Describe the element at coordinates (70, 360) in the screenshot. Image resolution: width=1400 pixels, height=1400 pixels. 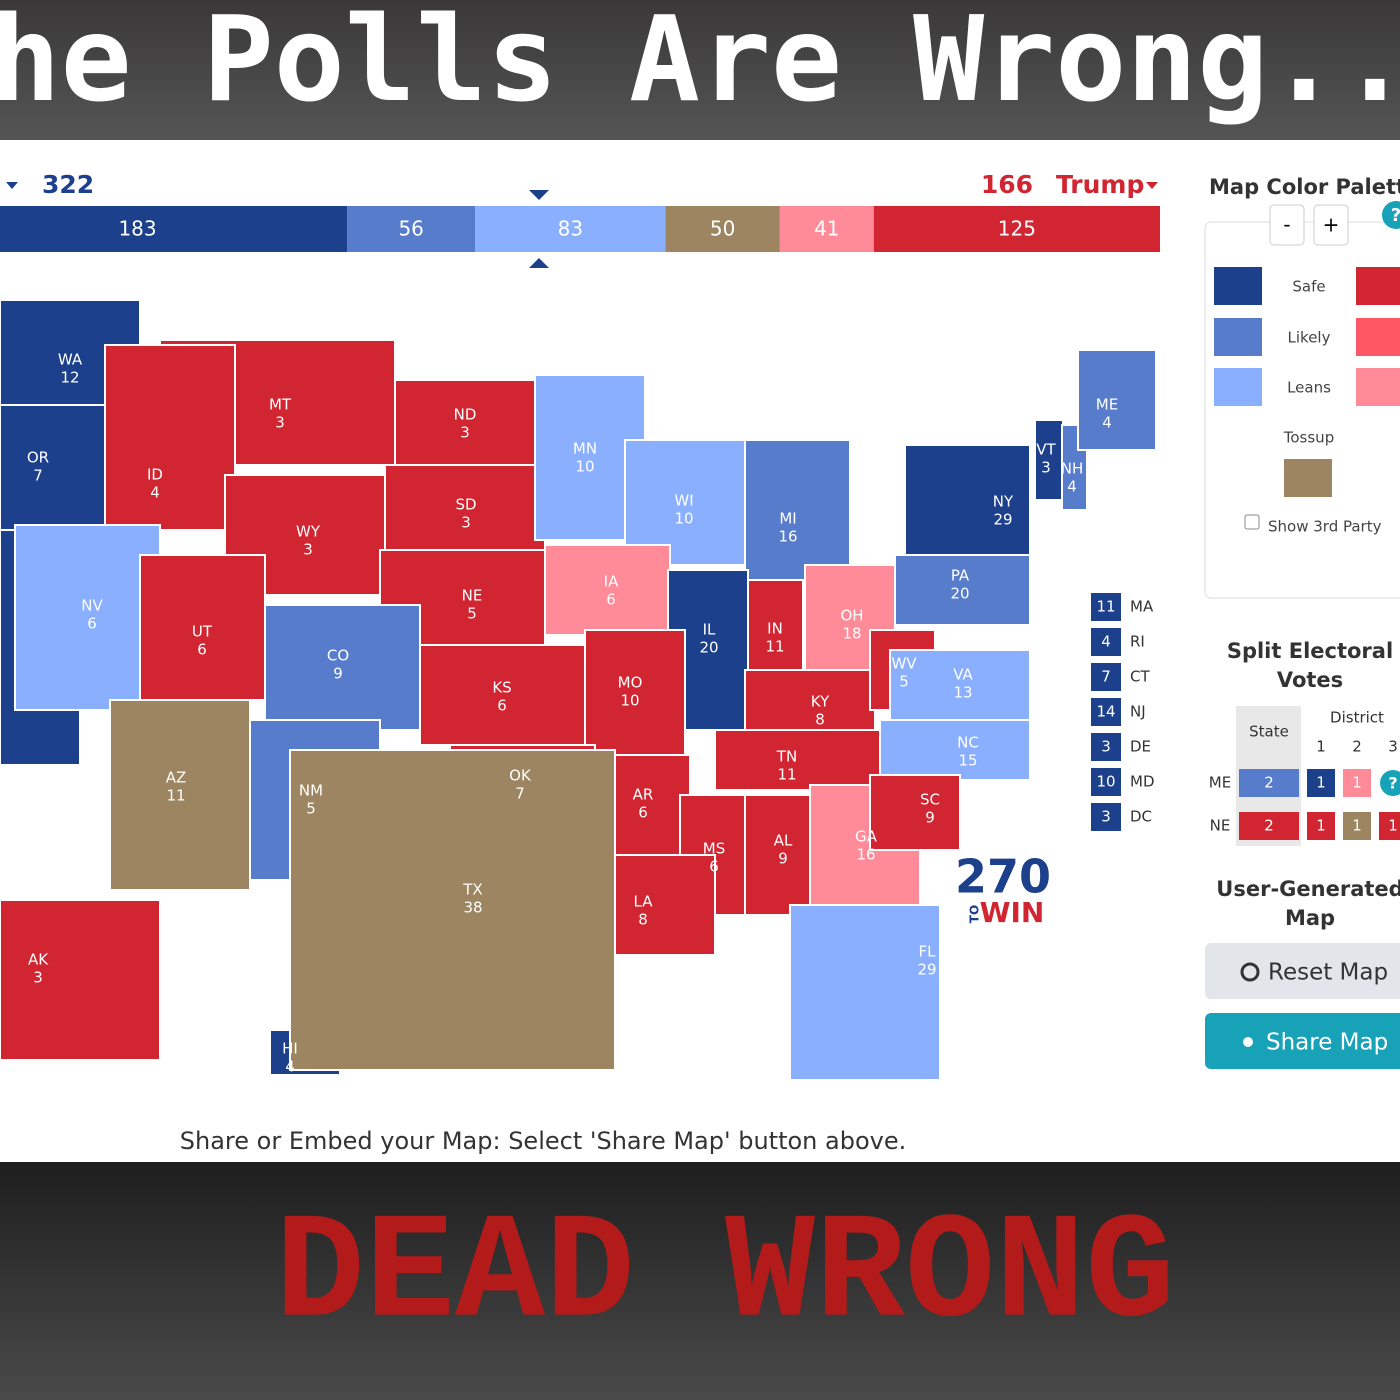
I see `state-abbr: WA` at that location.